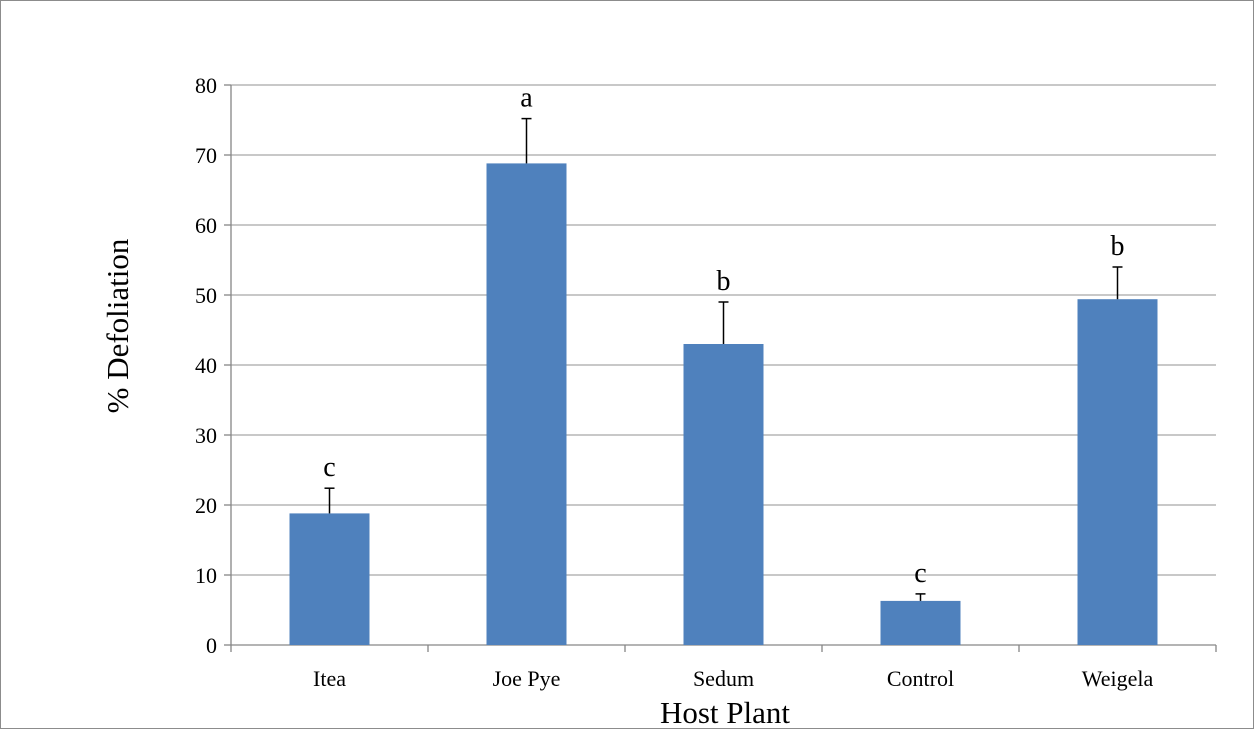  I want to click on y-tick-label: 0, so click(211, 645).